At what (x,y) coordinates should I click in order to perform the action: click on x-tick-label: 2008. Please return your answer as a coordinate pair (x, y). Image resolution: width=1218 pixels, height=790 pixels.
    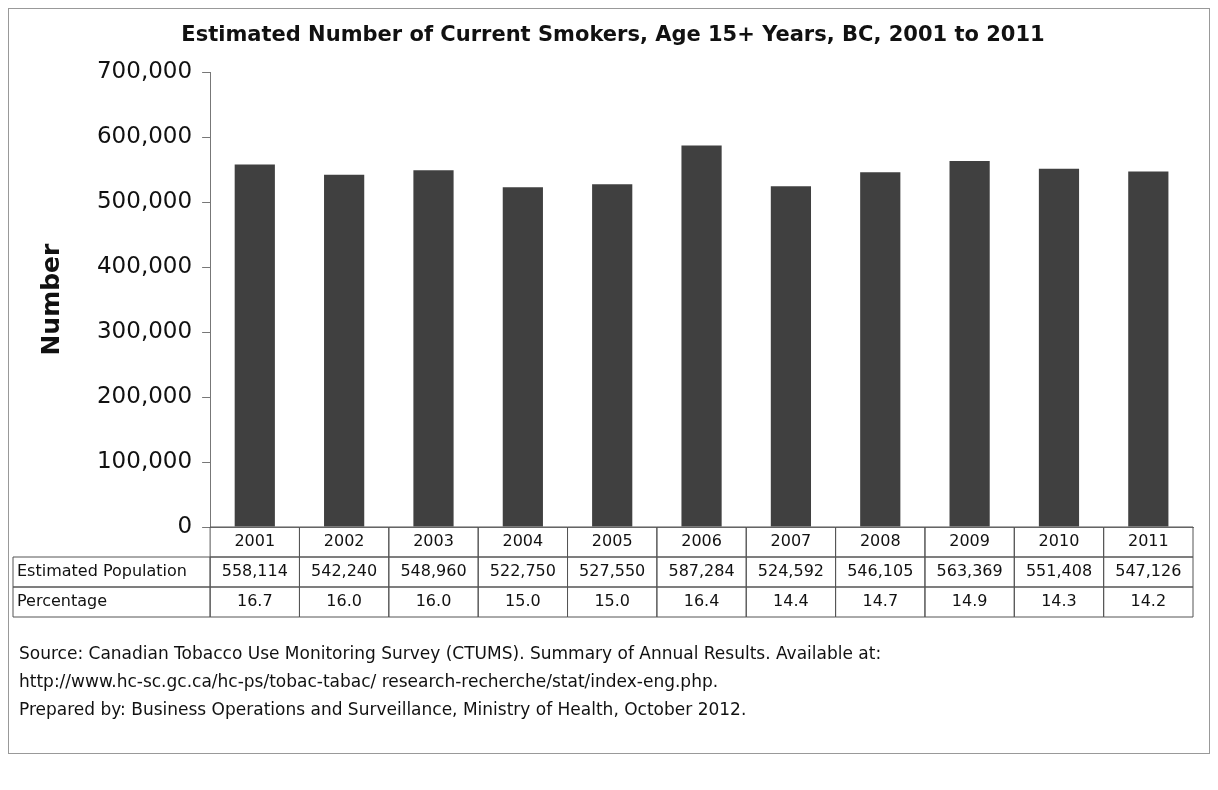
    Looking at the image, I should click on (880, 541).